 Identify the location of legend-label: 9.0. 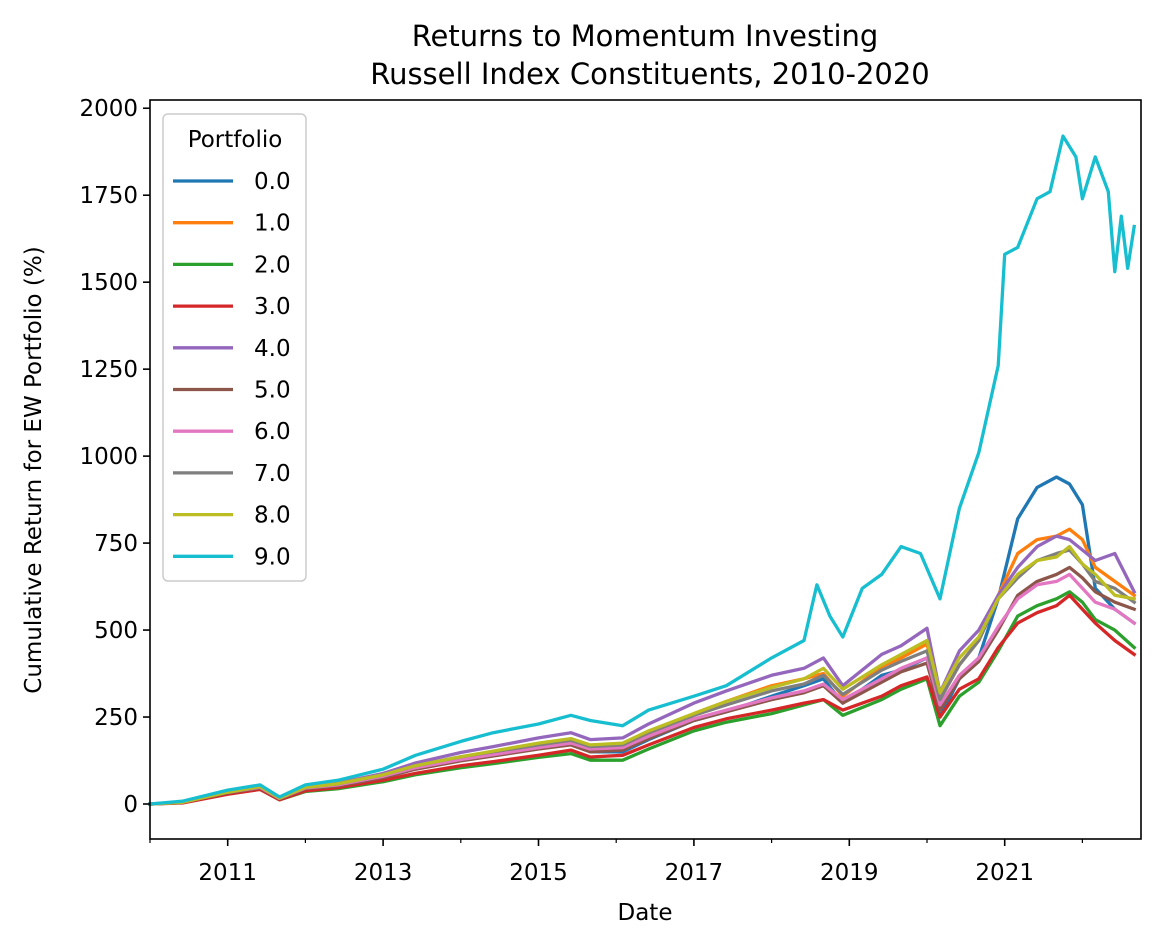
(272, 557).